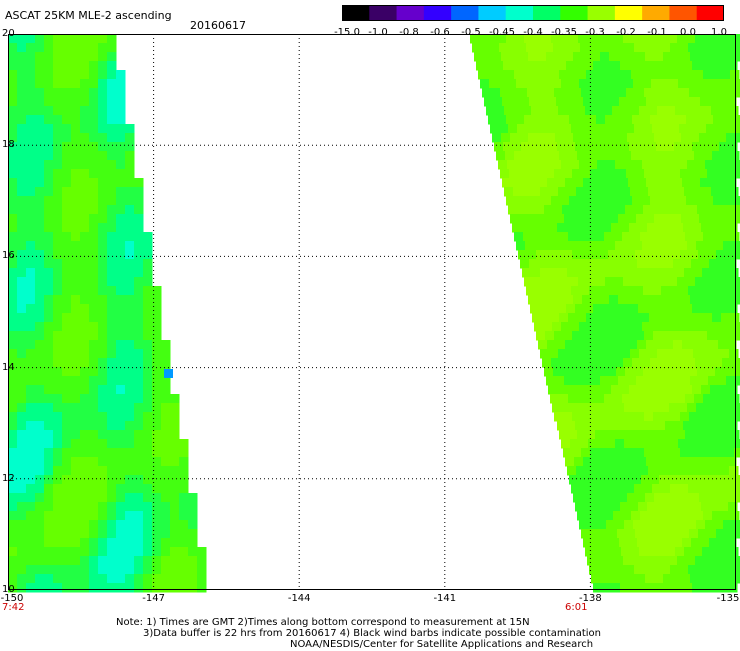 This screenshot has height=651, width=740. Describe the element at coordinates (8, 33) in the screenshot. I see `lat-tick-label: 20` at that location.